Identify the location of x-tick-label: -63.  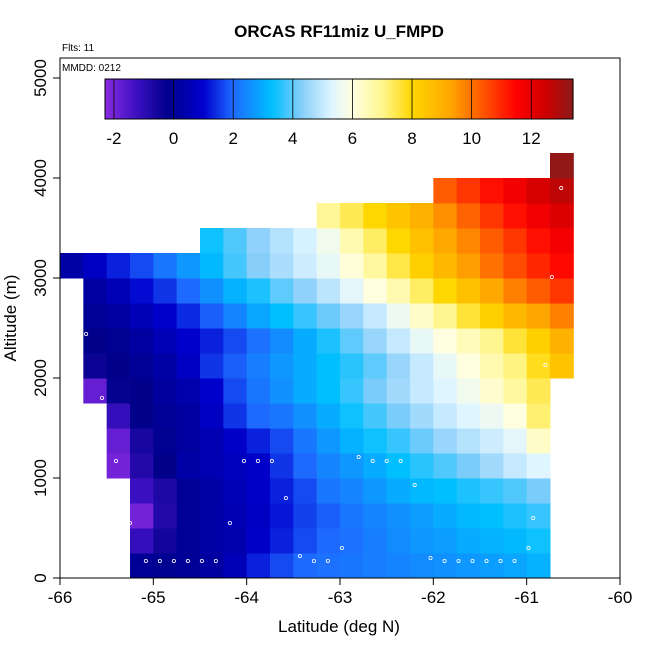
(340, 597).